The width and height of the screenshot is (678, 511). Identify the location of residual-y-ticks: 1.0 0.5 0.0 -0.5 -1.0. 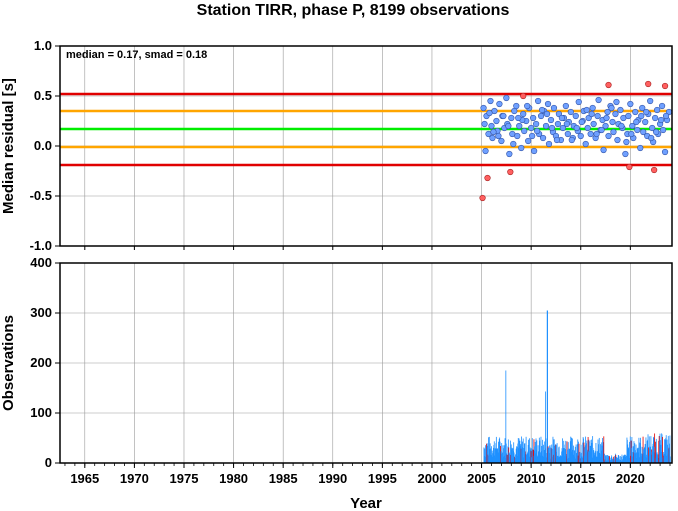
(45, 145).